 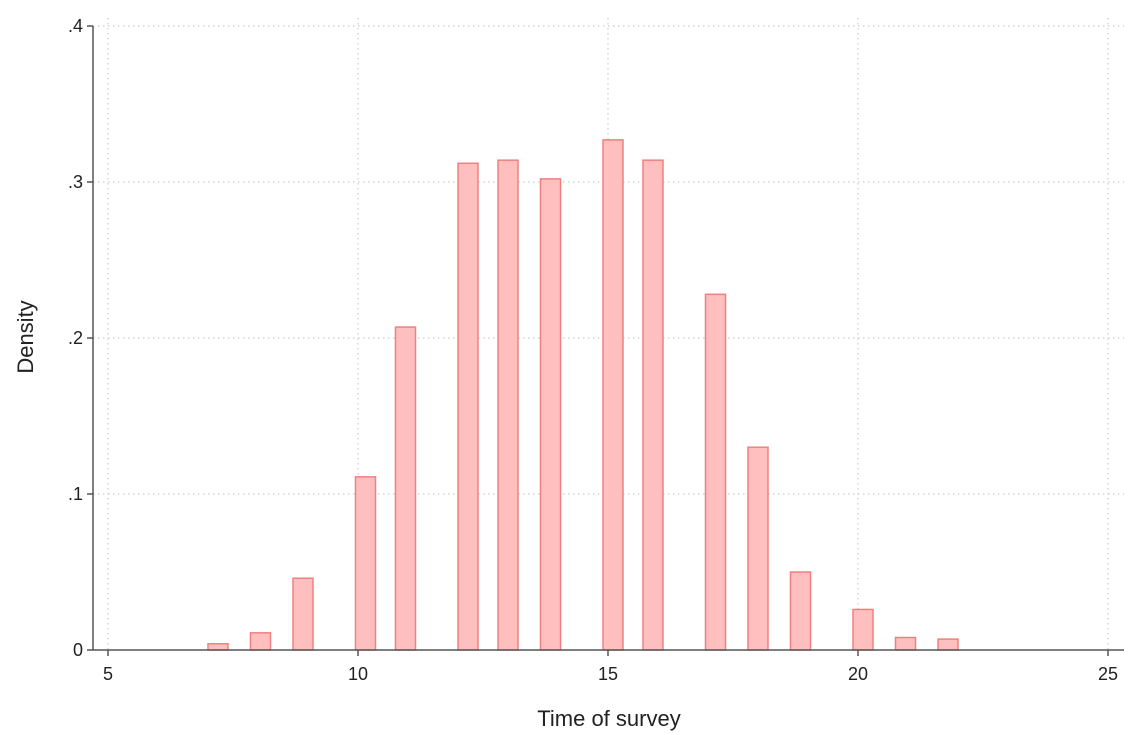 I want to click on x-tick-label: 20, so click(x=858, y=674).